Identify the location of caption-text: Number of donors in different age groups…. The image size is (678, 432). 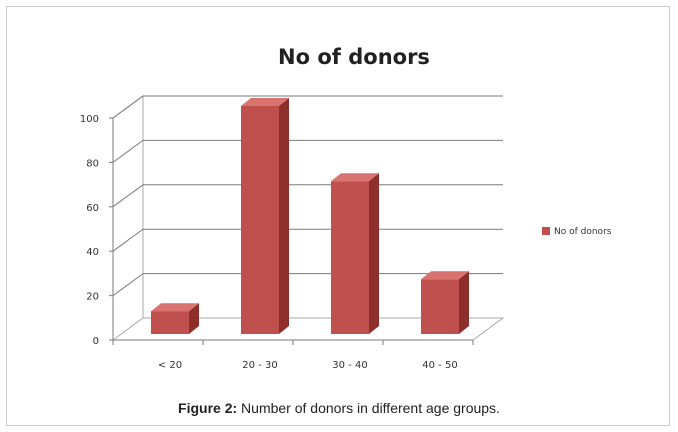
(368, 408).